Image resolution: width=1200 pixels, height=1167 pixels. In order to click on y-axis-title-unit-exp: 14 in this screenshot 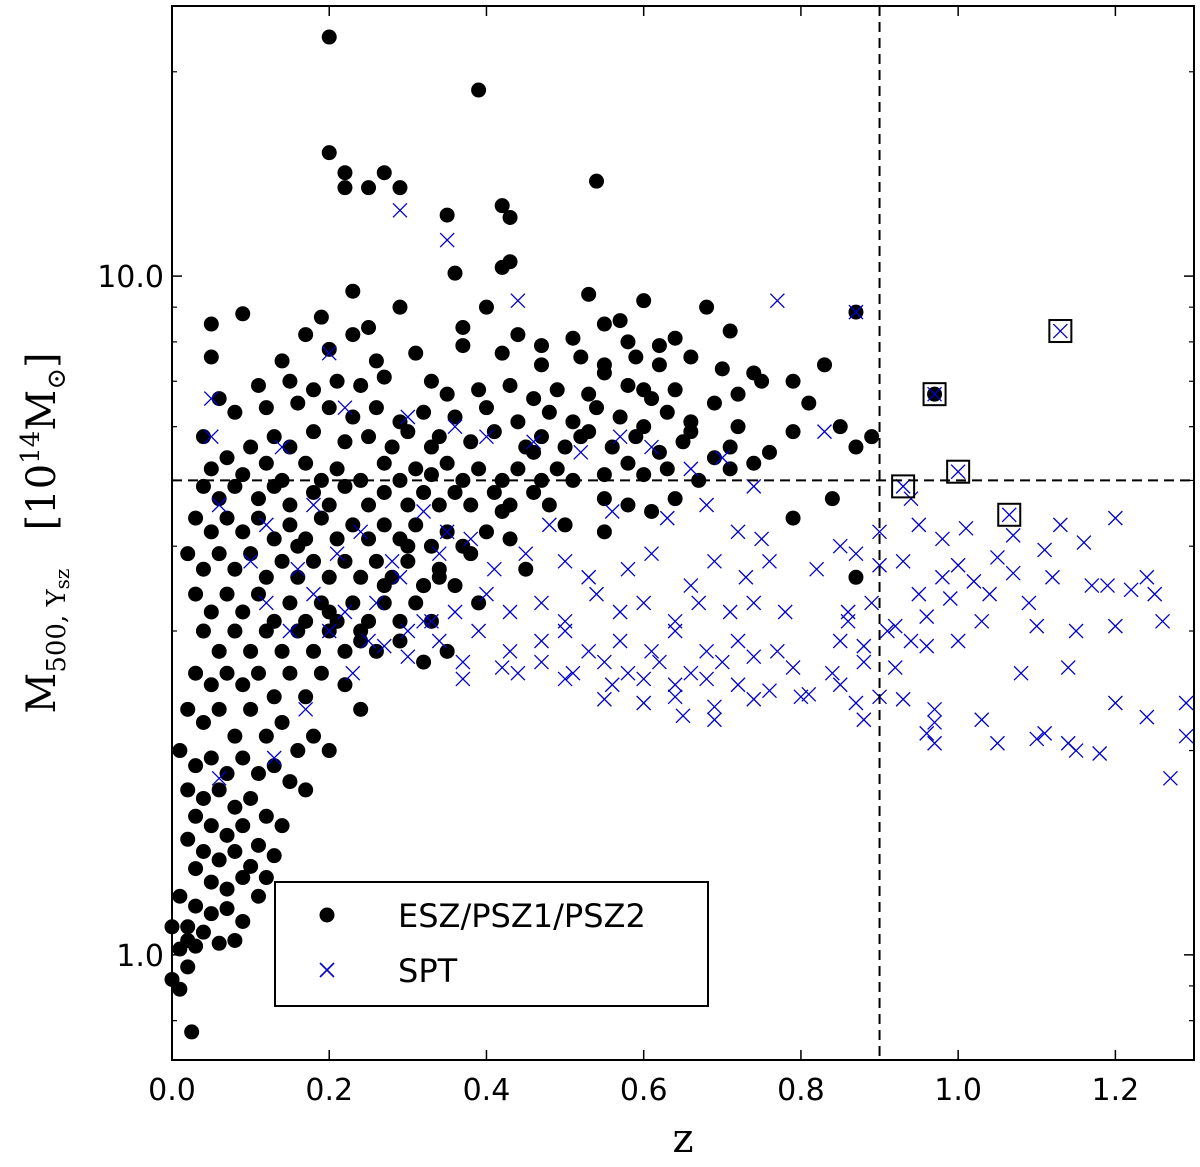, I will do `click(31, 447)`.